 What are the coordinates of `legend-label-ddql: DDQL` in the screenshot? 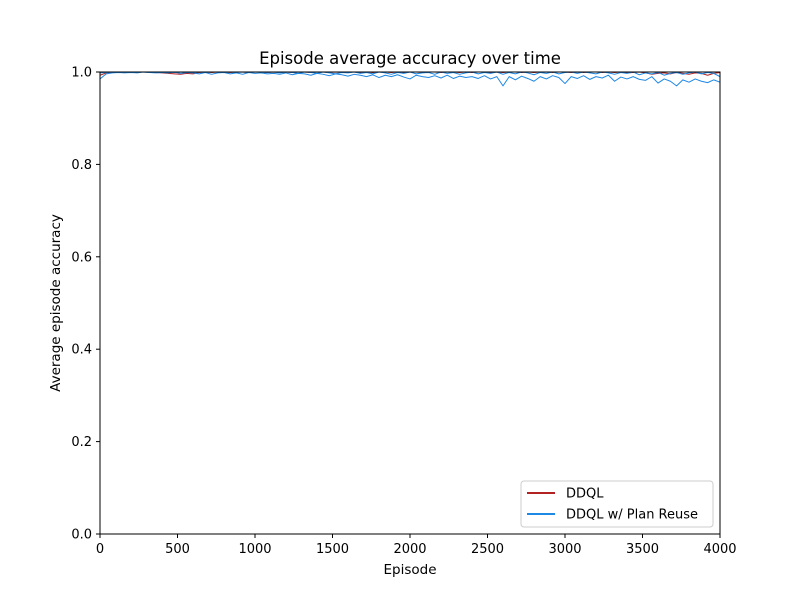 It's located at (585, 494).